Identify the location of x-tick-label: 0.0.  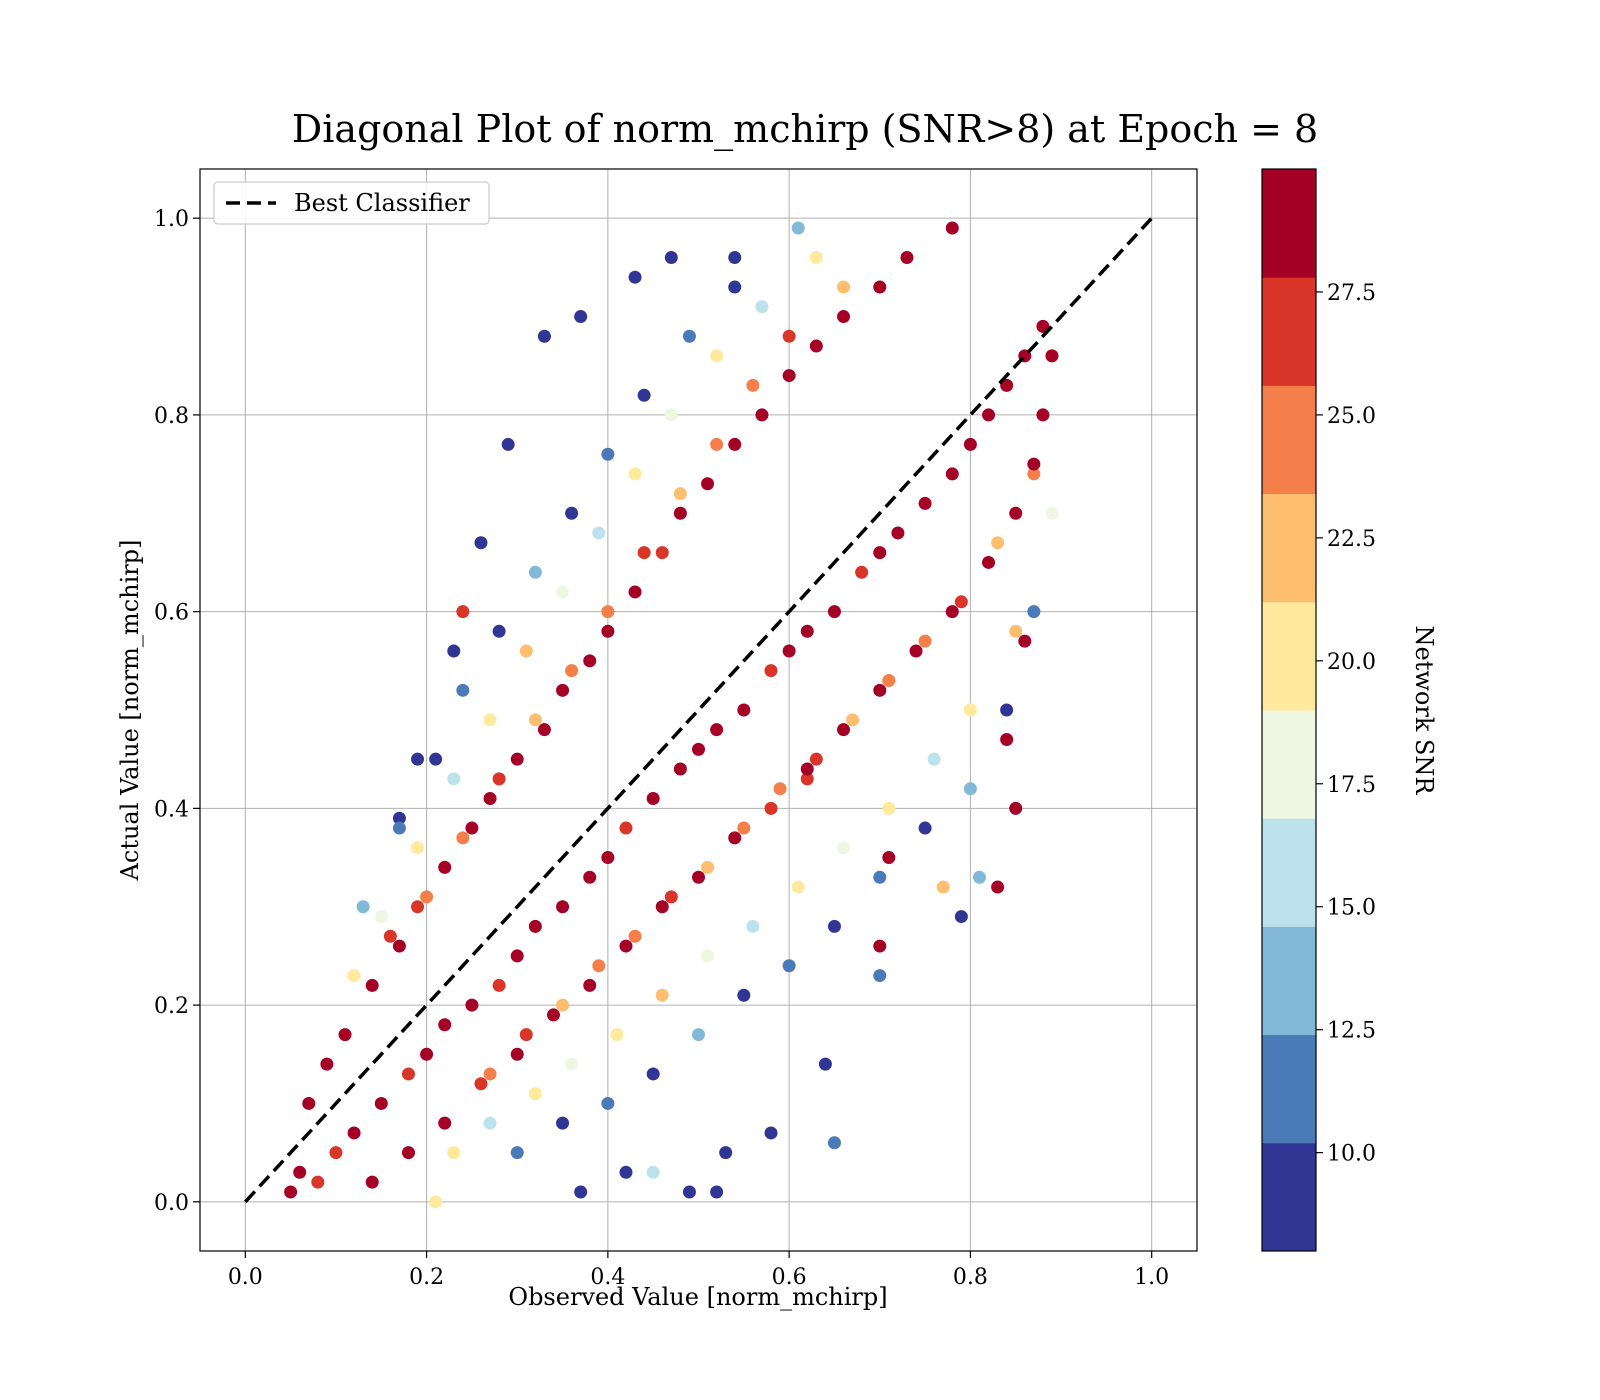
(245, 1277).